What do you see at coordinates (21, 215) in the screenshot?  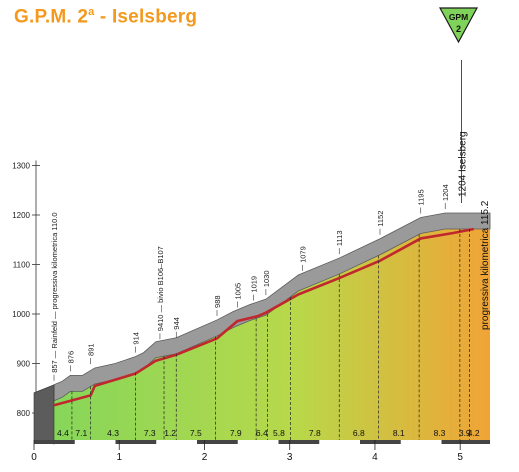 I see `y-tick-label: 1200` at bounding box center [21, 215].